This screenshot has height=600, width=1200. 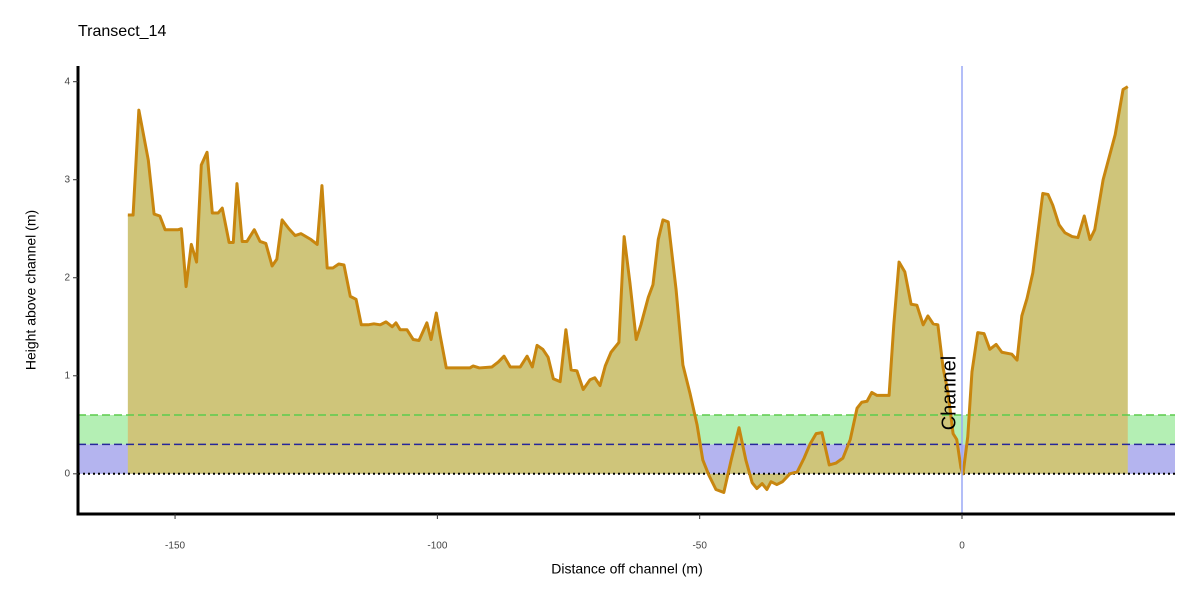 What do you see at coordinates (949, 393) in the screenshot?
I see `channel-label: Channel` at bounding box center [949, 393].